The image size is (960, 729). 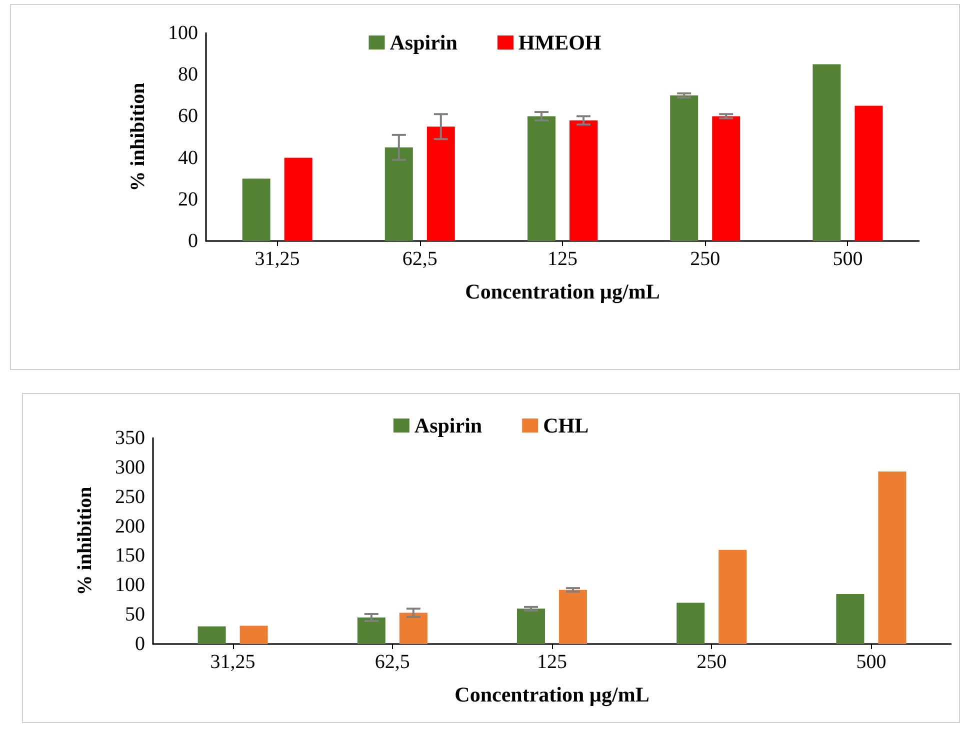 I want to click on y-tick-label: 300, so click(x=130, y=467).